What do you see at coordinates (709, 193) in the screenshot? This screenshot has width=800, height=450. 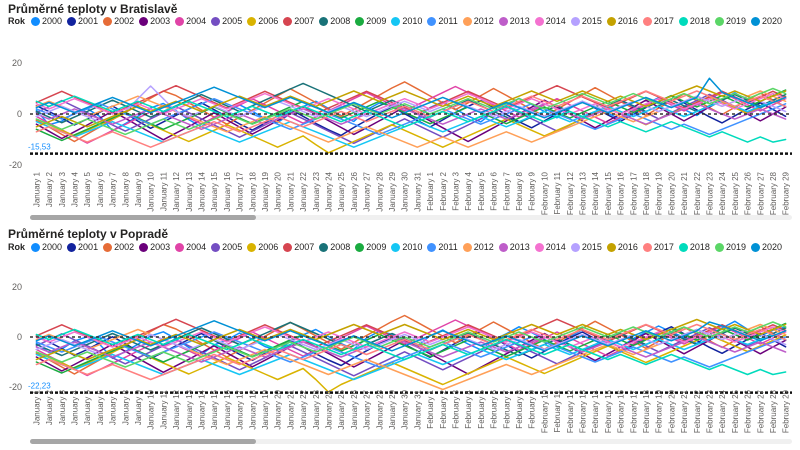 I see `x-tick-label: February 23` at bounding box center [709, 193].